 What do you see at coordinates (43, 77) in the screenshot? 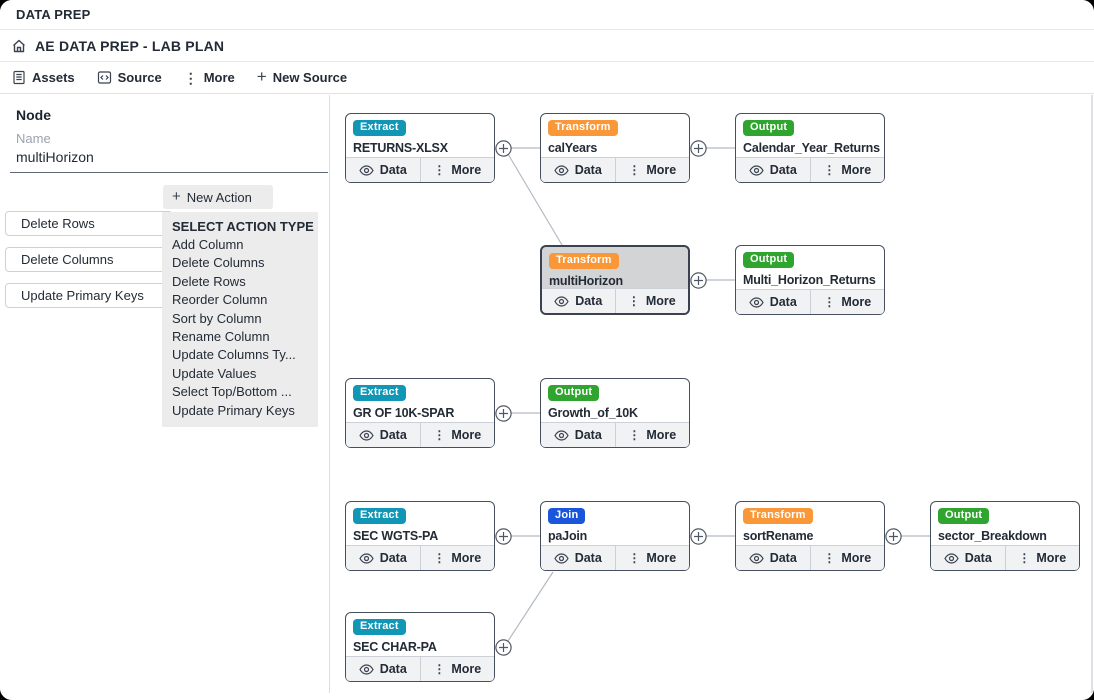
I see `assets-button: Assets` at bounding box center [43, 77].